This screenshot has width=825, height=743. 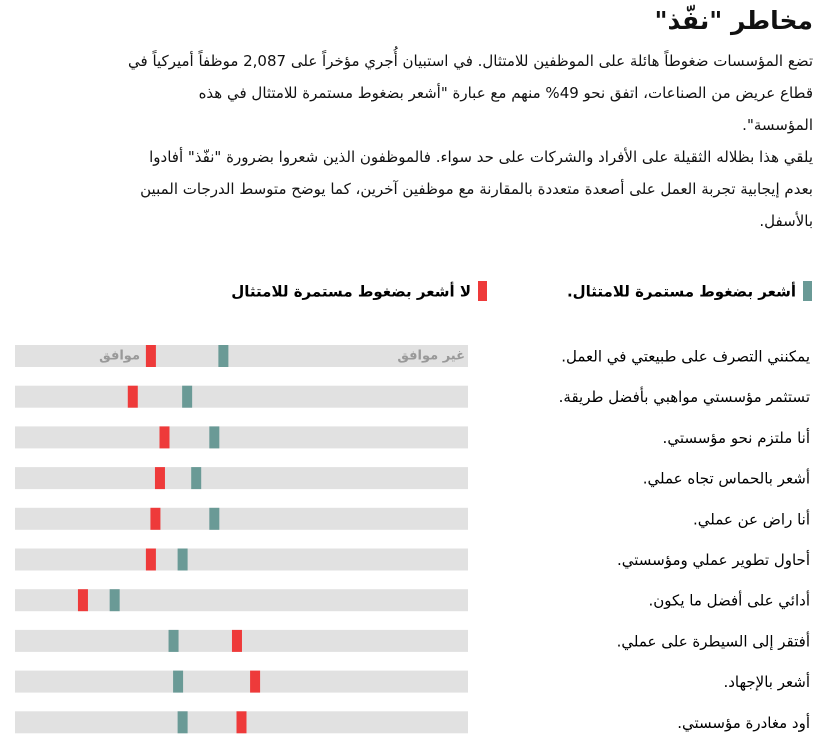 I want to click on row-label: أشعر بالحماس تجاه عملي., so click(x=726, y=479).